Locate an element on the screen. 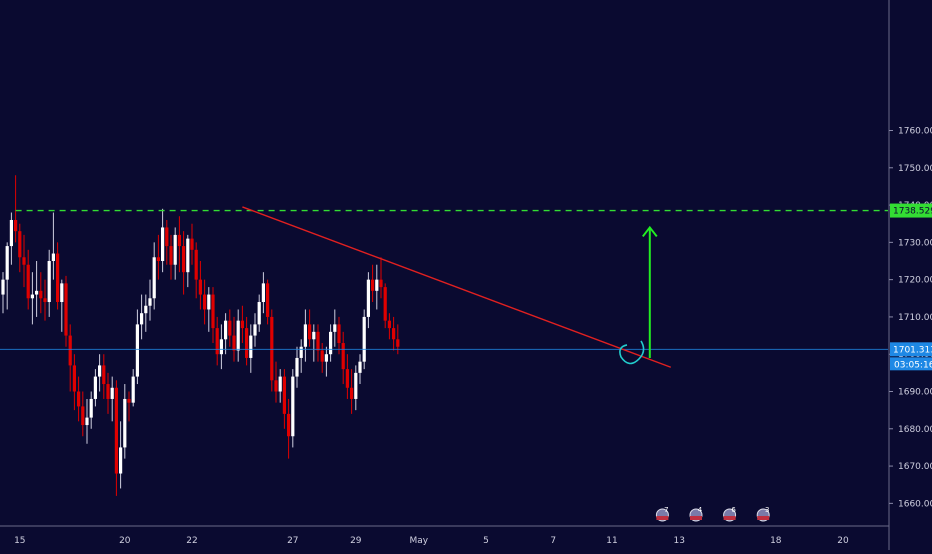 The image size is (932, 554). x-tick-label: 29 is located at coordinates (356, 541).